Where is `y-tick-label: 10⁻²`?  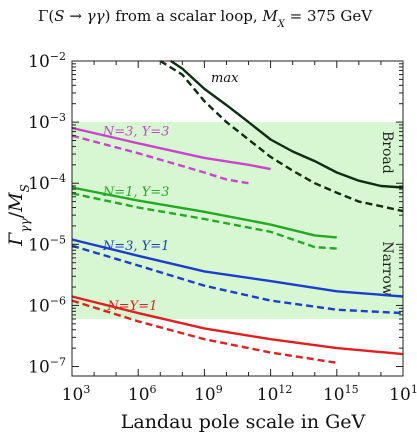
y-tick-label: 10⁻² is located at coordinates (47, 61).